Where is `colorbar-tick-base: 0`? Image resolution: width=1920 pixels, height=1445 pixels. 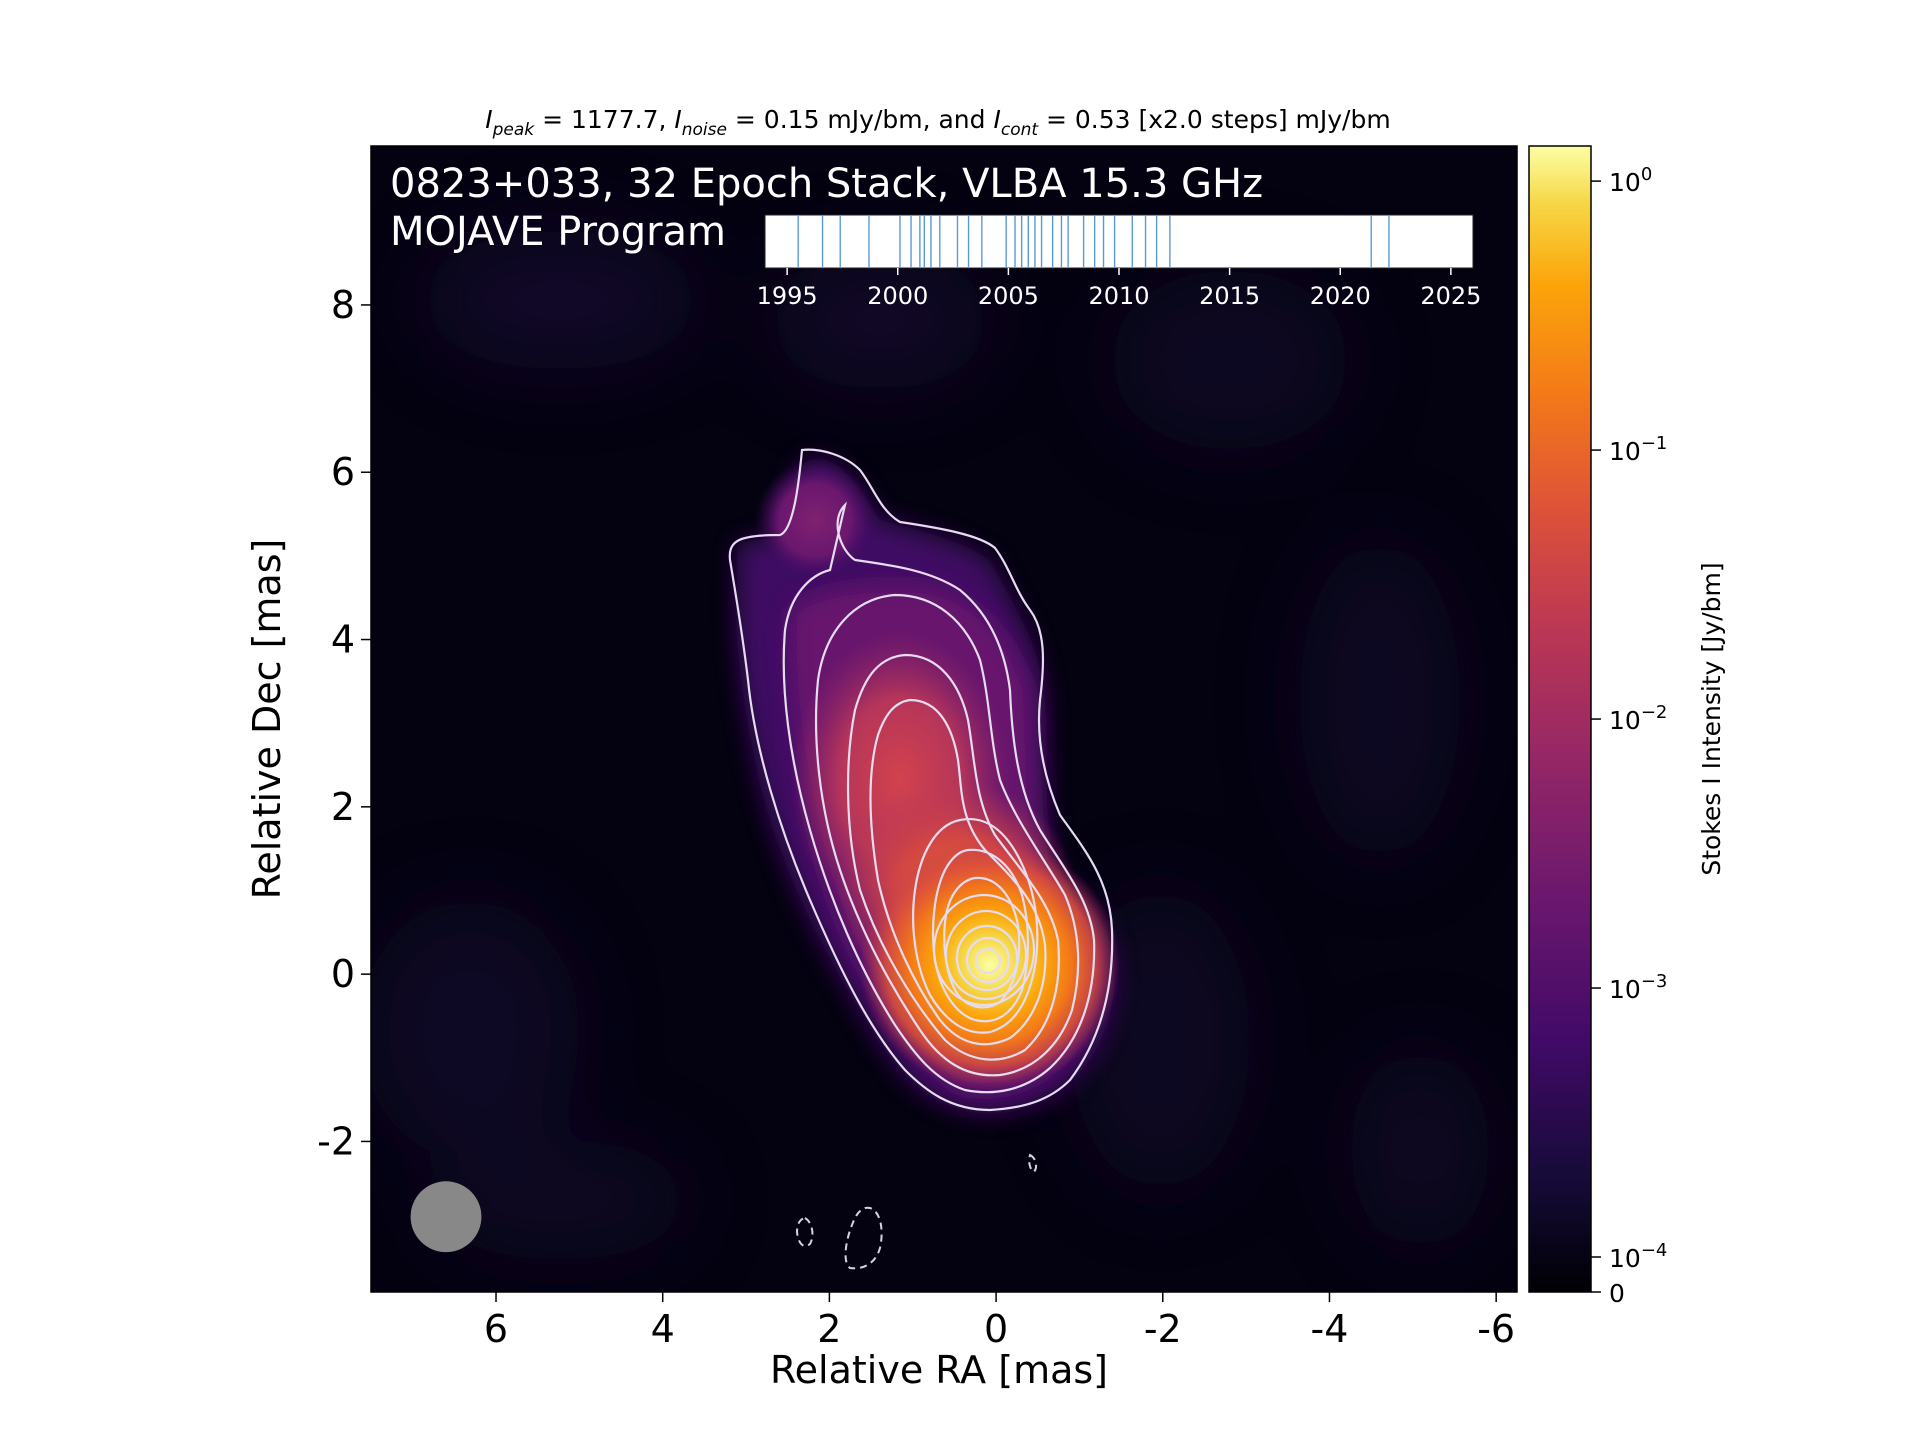
colorbar-tick-base: 0 is located at coordinates (1617, 1293).